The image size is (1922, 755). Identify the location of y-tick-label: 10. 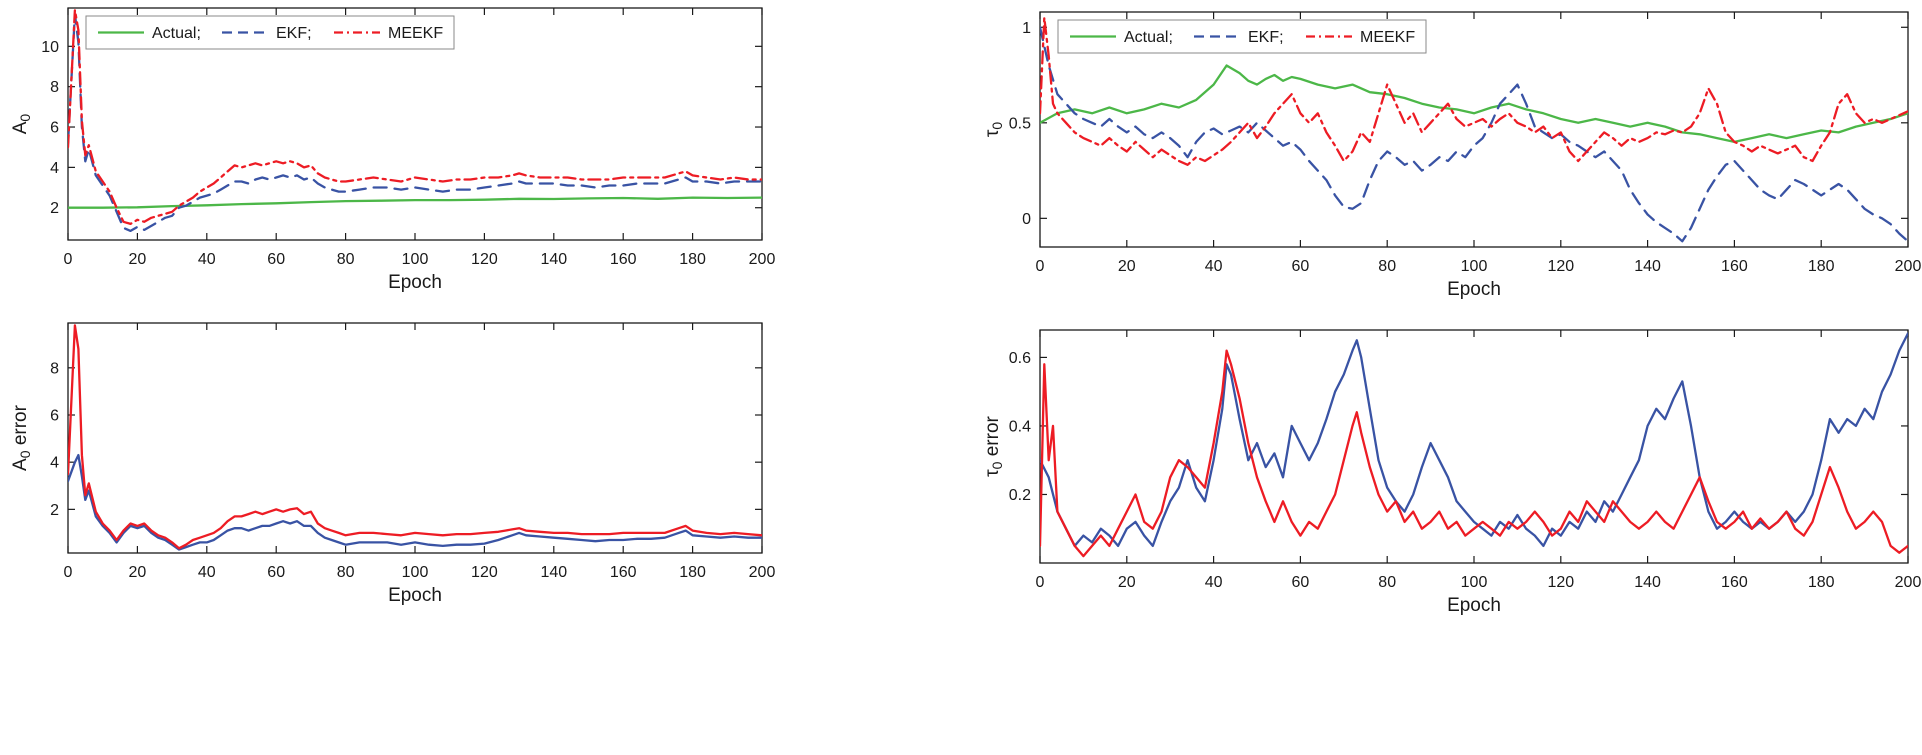
(50, 47).